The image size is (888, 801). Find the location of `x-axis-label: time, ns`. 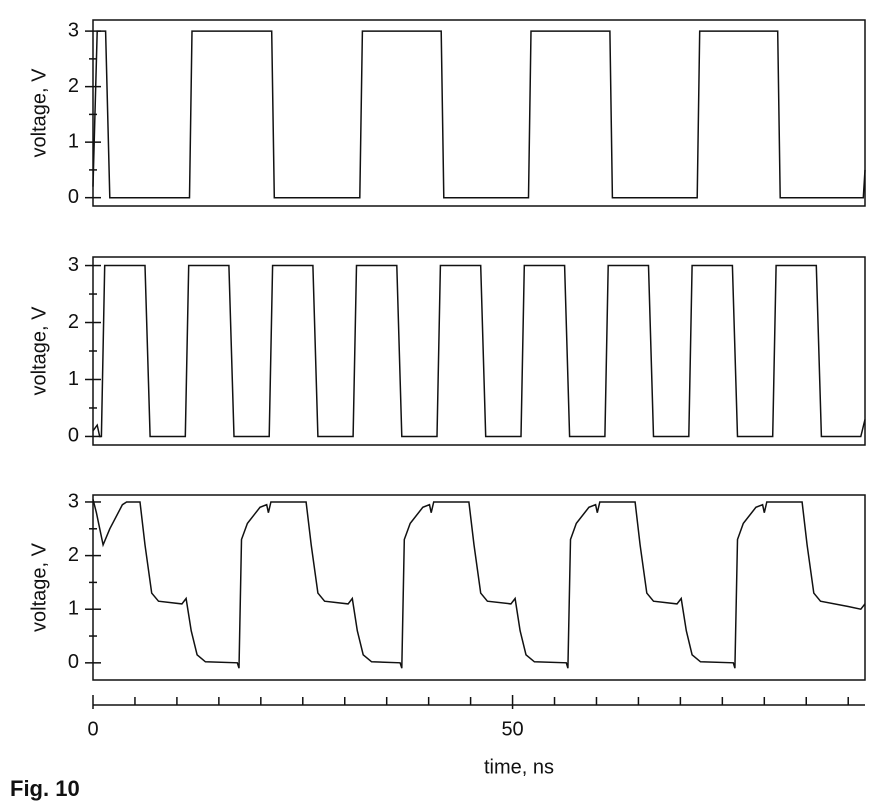

x-axis-label: time, ns is located at coordinates (519, 767).